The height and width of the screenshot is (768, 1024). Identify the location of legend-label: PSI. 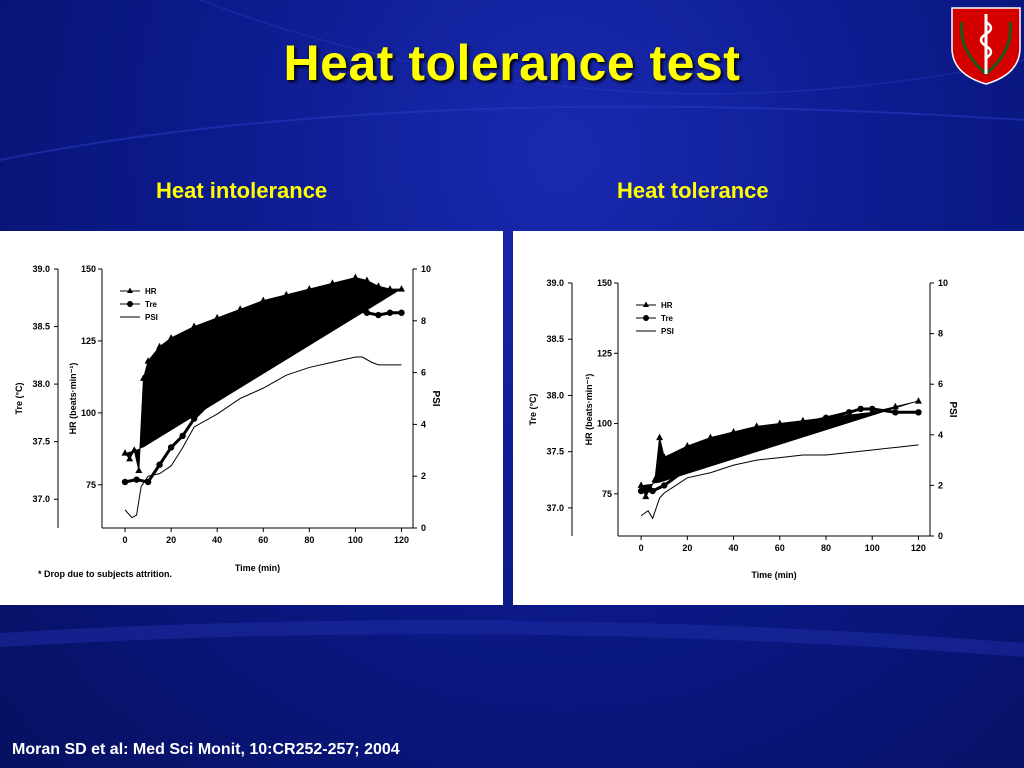
(667, 331).